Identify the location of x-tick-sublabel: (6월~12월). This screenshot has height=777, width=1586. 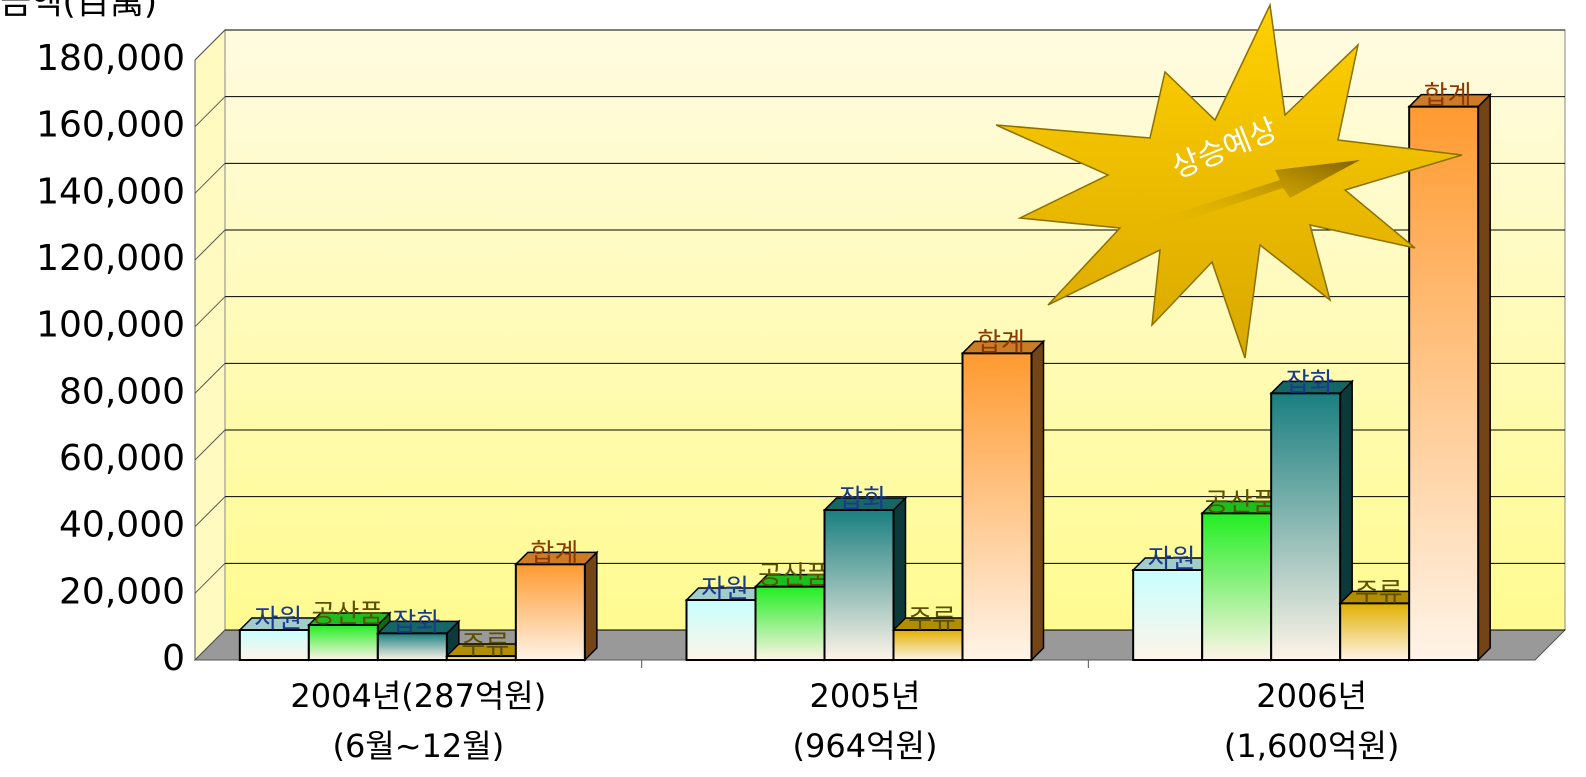
(418, 746).